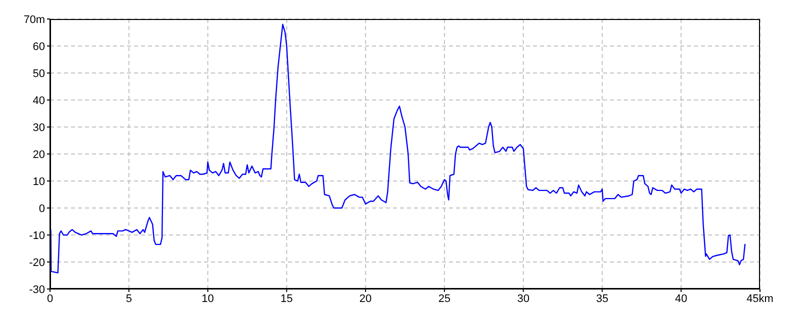 This screenshot has height=320, width=800. I want to click on x-tick-label: 35, so click(602, 298).